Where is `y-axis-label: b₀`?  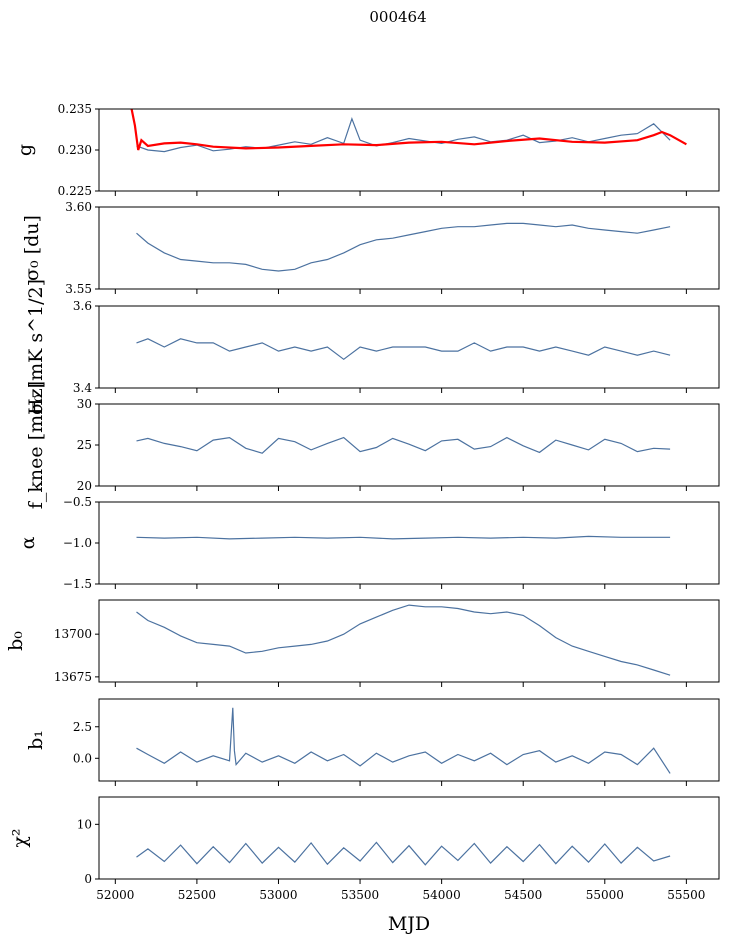 y-axis-label: b₀ is located at coordinates (16, 641).